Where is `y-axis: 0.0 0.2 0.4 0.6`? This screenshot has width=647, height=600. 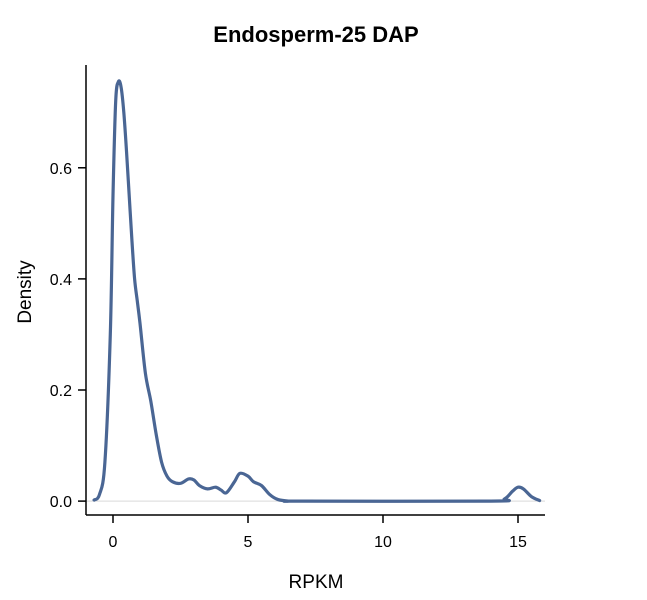 y-axis: 0.0 0.2 0.4 0.6 is located at coordinates (68, 290).